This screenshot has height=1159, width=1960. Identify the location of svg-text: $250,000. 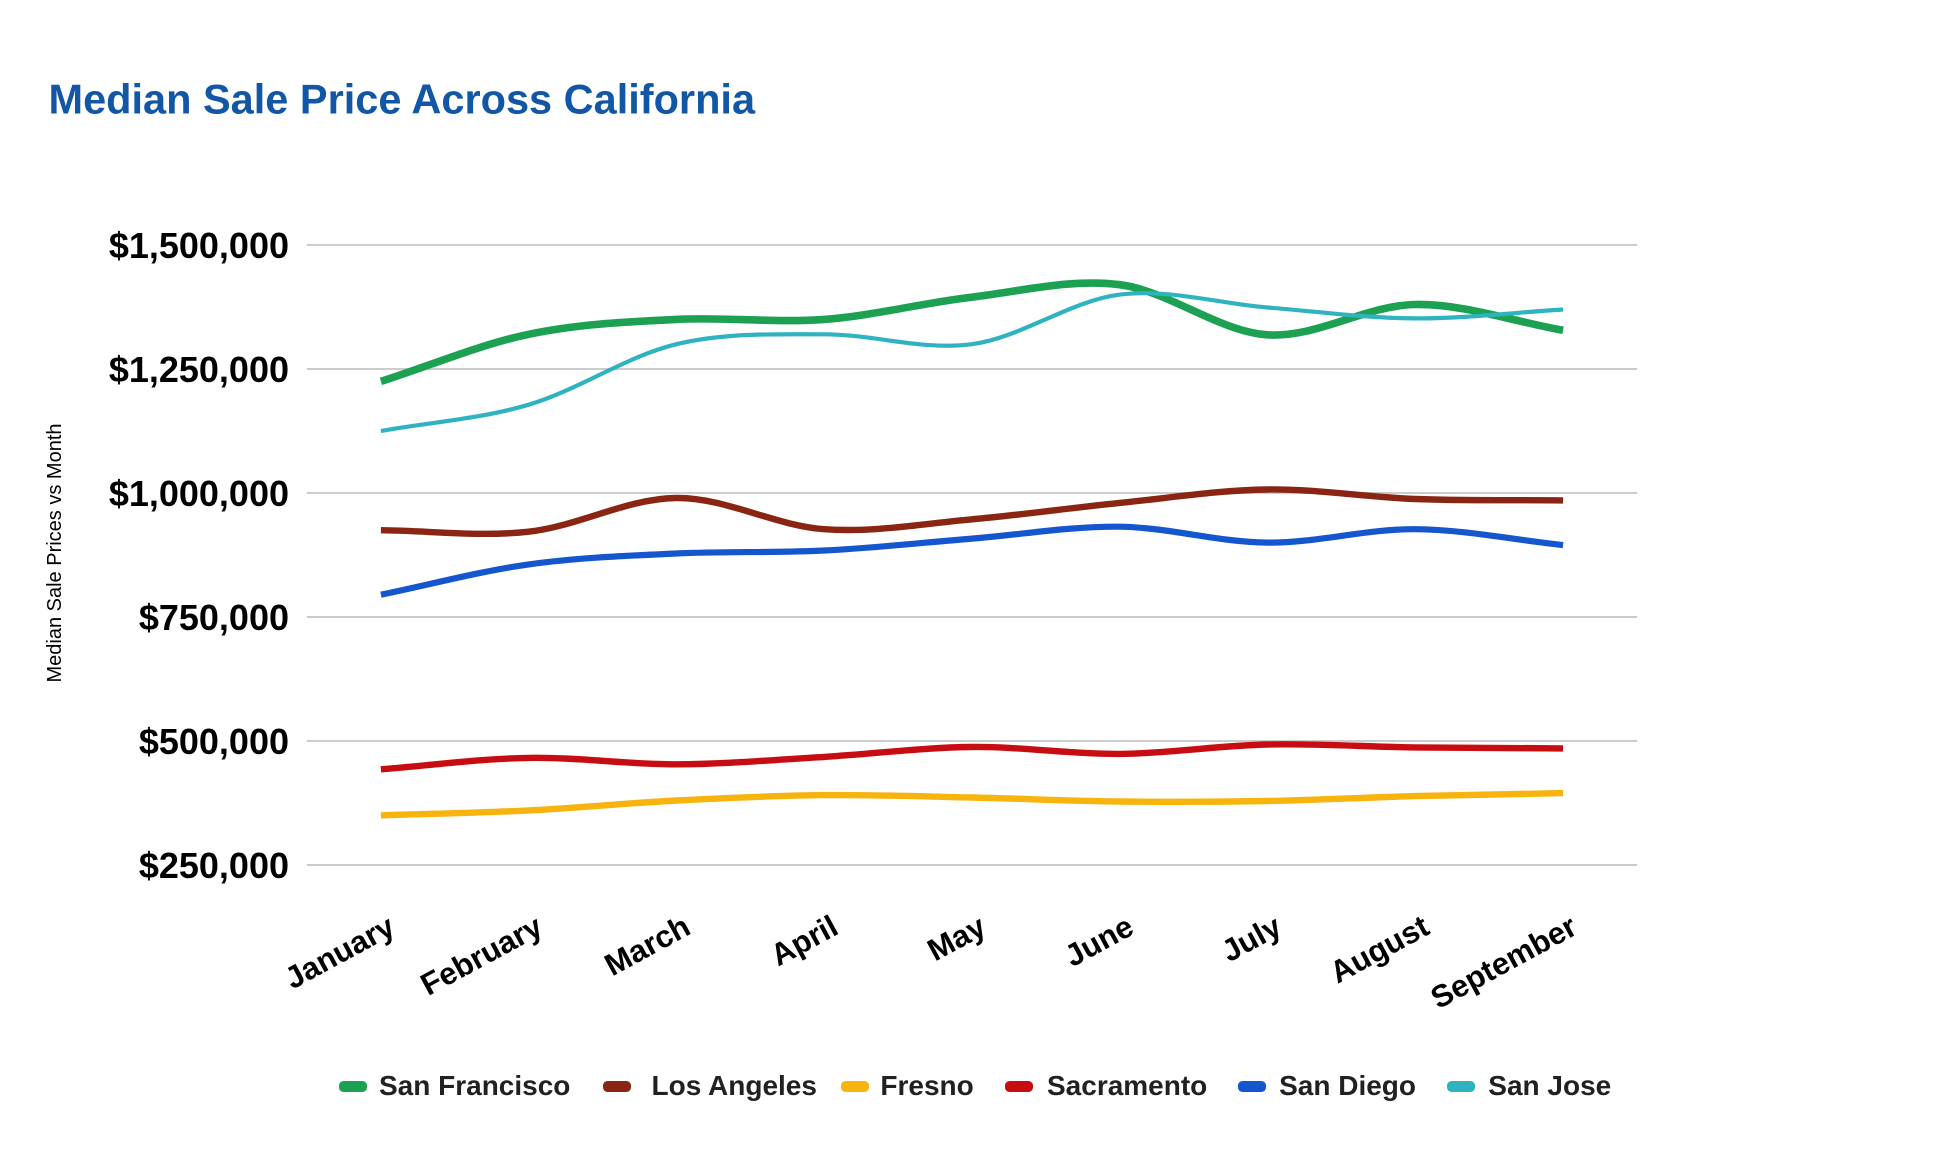
(214, 865).